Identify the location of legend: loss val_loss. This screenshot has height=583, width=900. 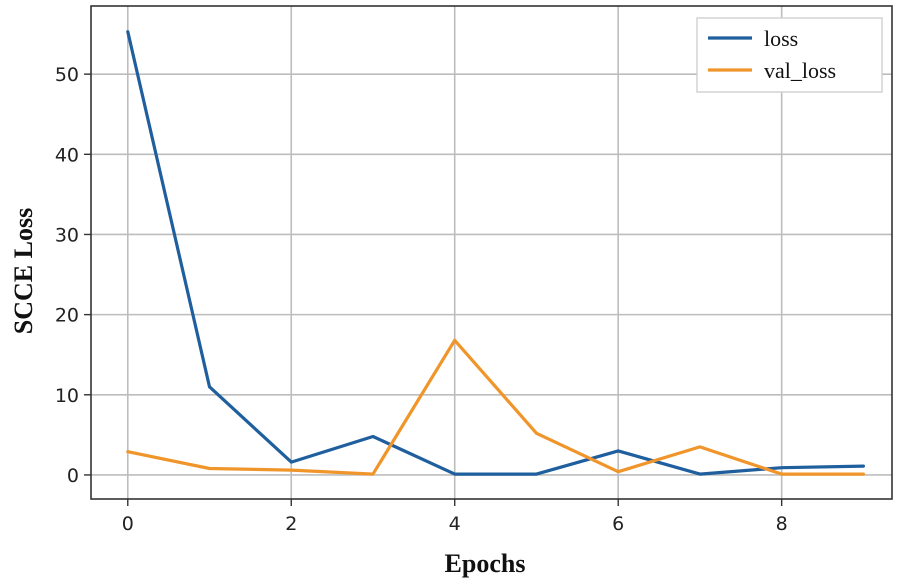
(789, 55).